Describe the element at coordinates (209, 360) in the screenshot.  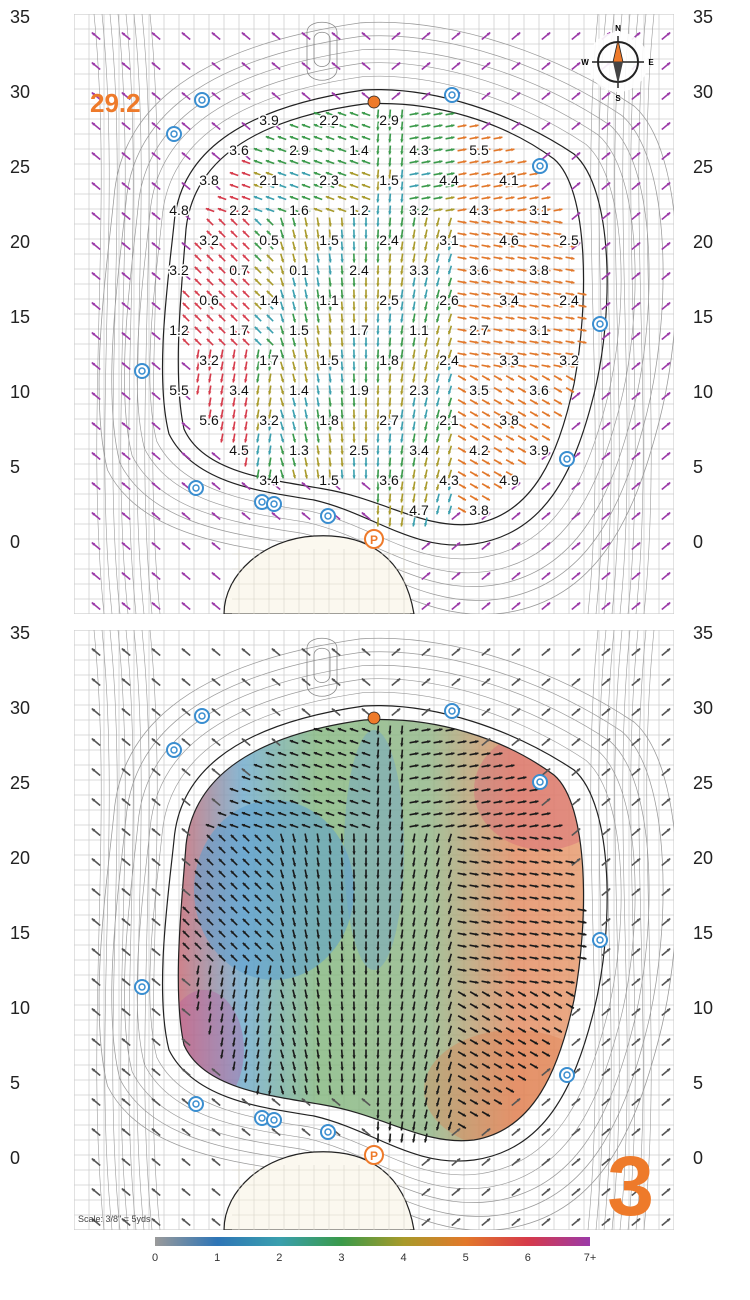
I see `slope-percent-label: 3.2` at that location.